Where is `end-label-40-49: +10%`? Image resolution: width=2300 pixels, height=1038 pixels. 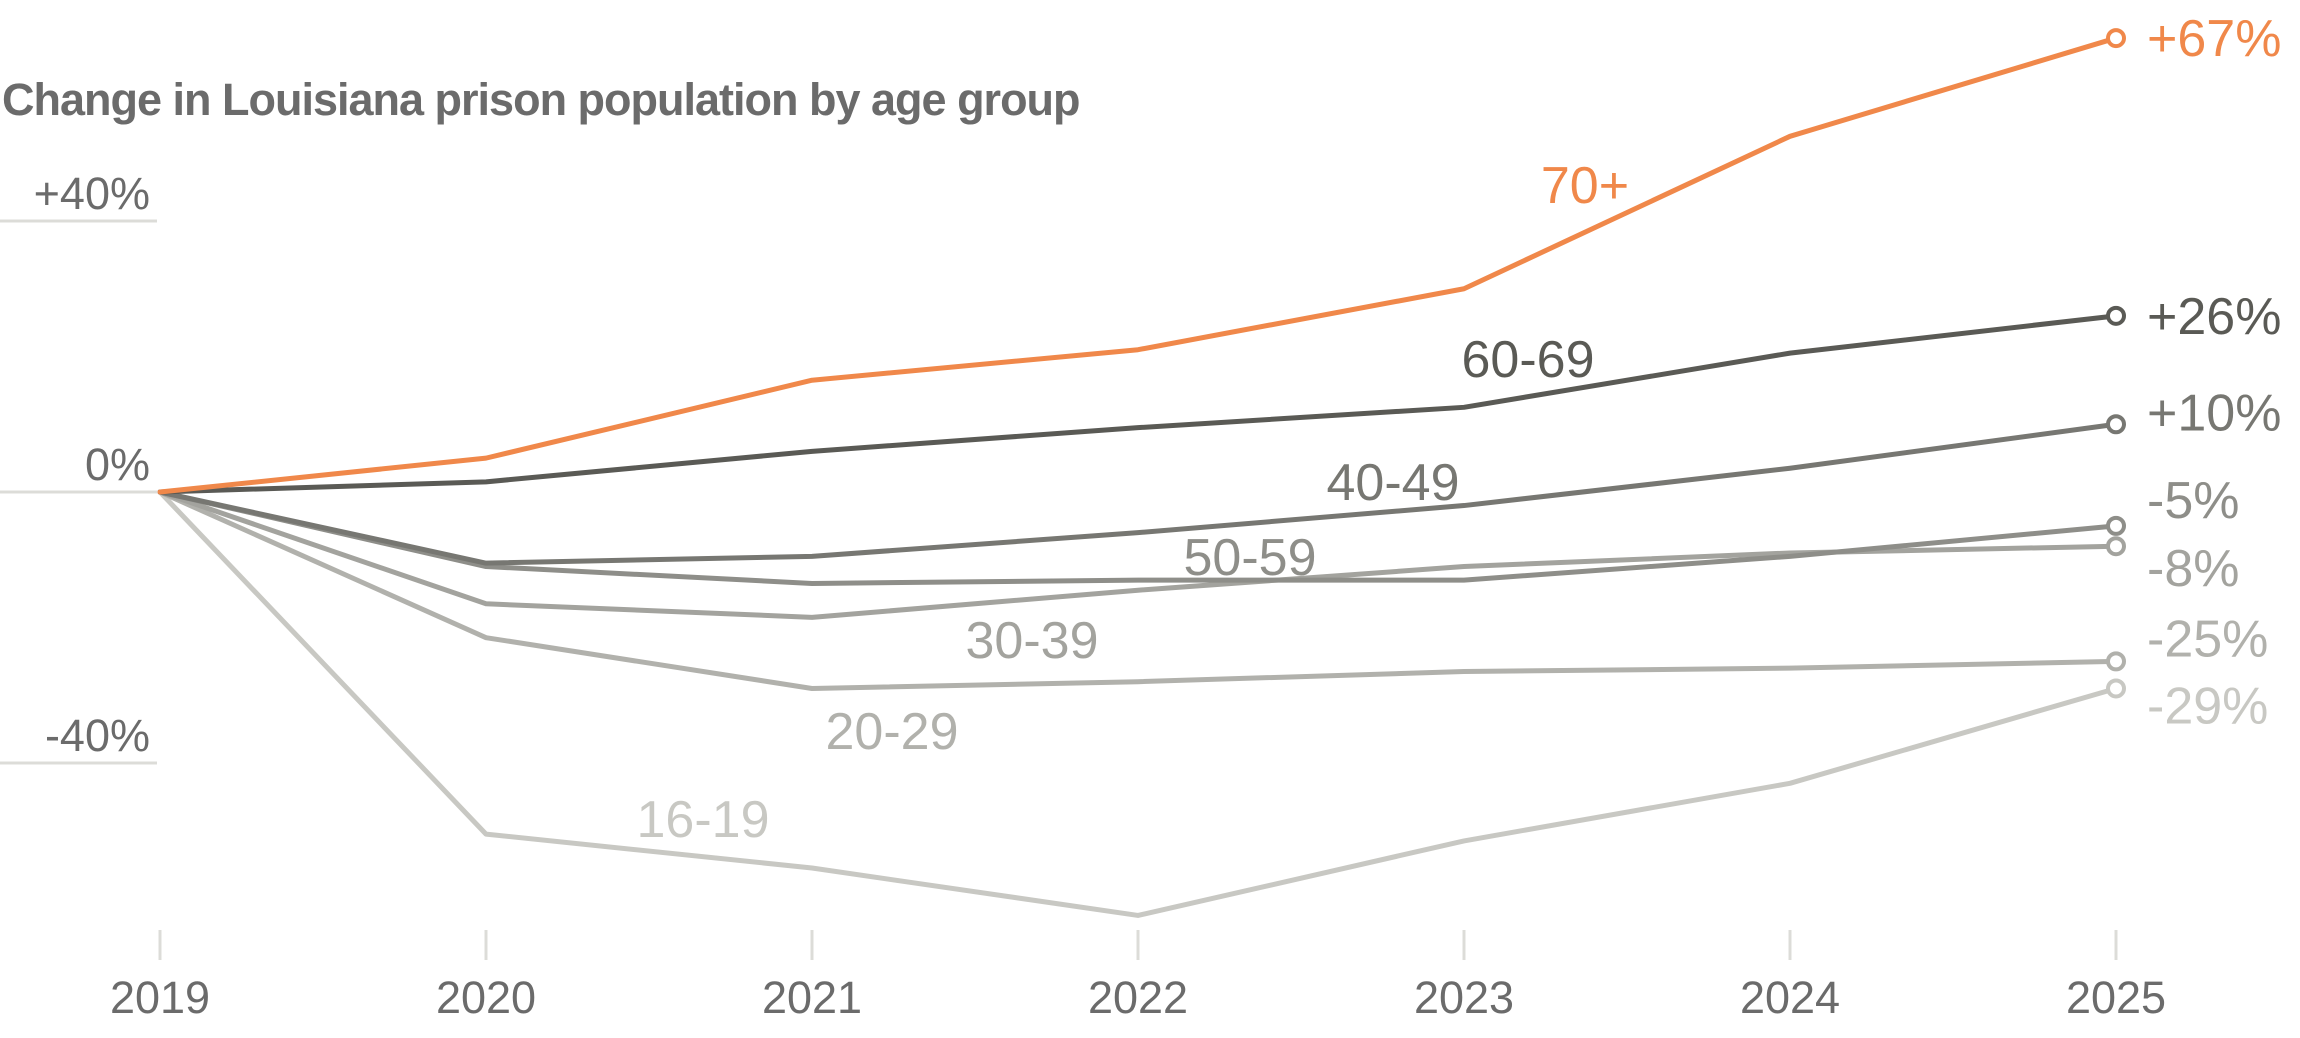 end-label-40-49: +10% is located at coordinates (2214, 413).